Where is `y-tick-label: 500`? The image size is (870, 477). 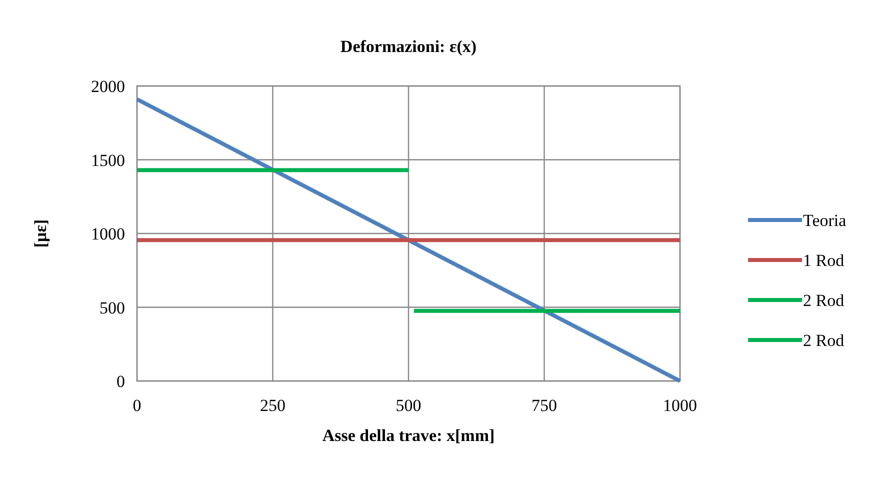
y-tick-label: 500 is located at coordinates (112, 308).